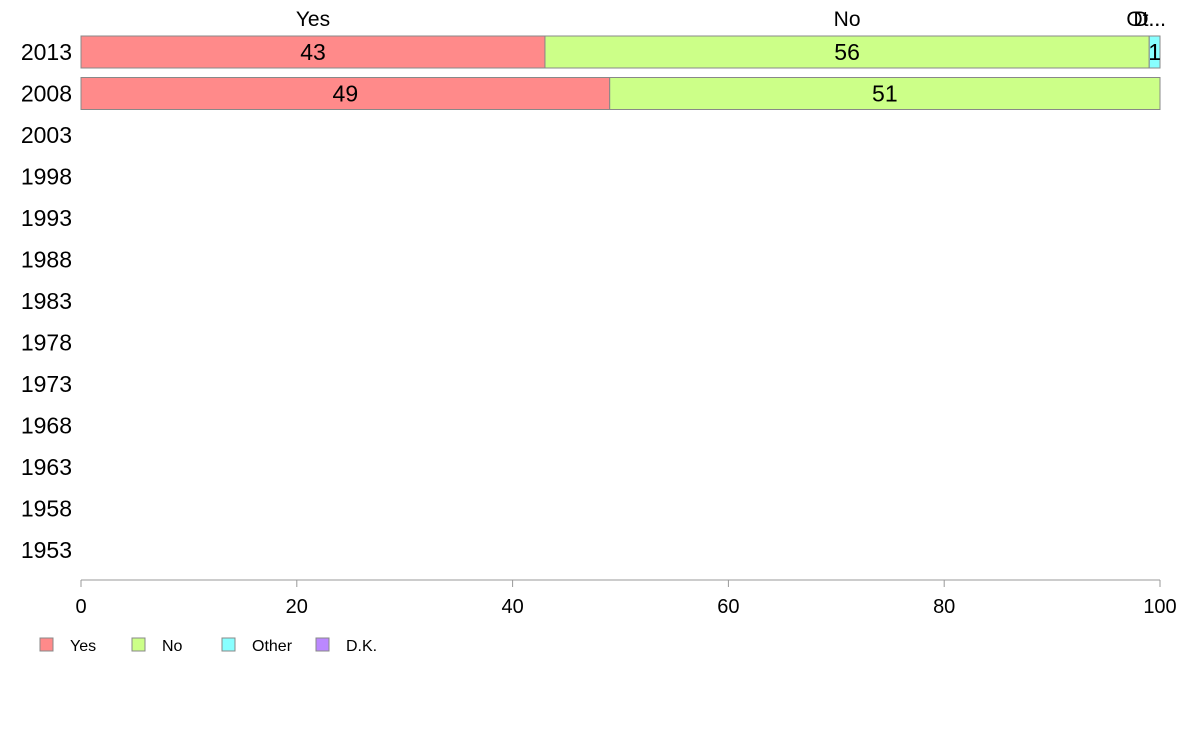  What do you see at coordinates (944, 607) in the screenshot?
I see `x-tick-label: 80` at bounding box center [944, 607].